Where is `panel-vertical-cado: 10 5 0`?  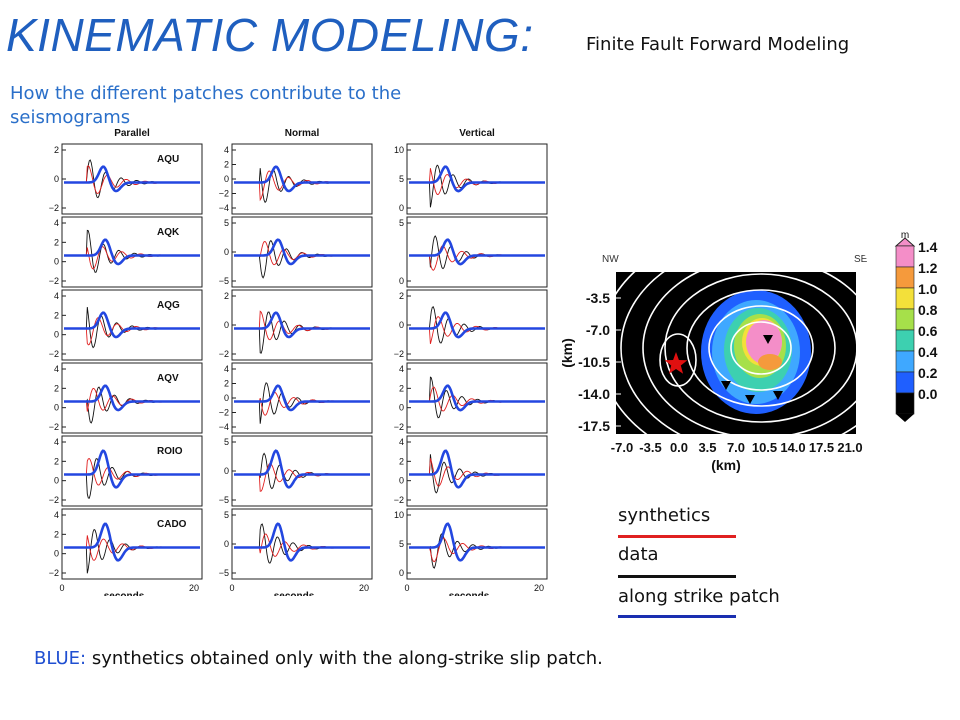 panel-vertical-cado: 10 5 0 is located at coordinates (471, 544).